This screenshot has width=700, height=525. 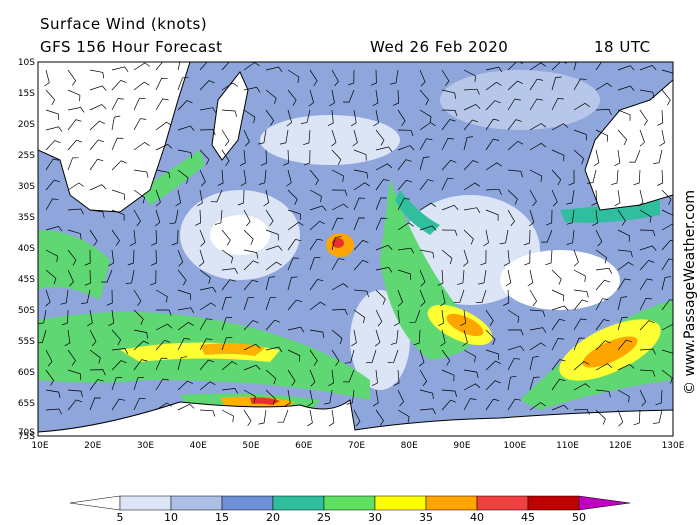 I want to click on longitude-label: 120E, so click(x=620, y=446).